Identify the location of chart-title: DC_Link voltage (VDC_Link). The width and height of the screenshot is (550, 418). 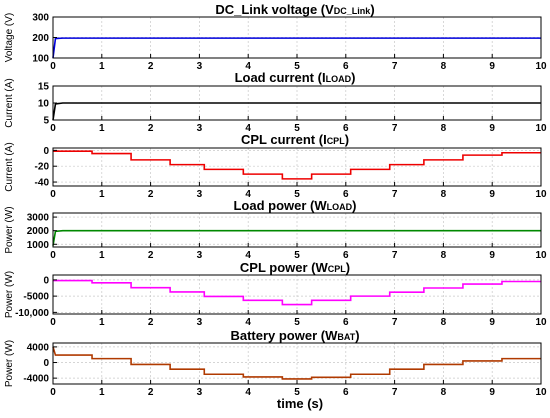
(294, 9).